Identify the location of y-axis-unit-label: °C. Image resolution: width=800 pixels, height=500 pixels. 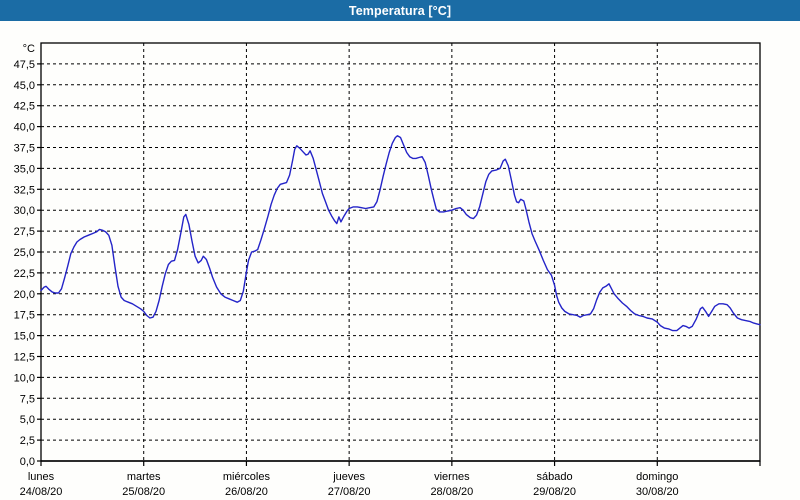
(29, 49).